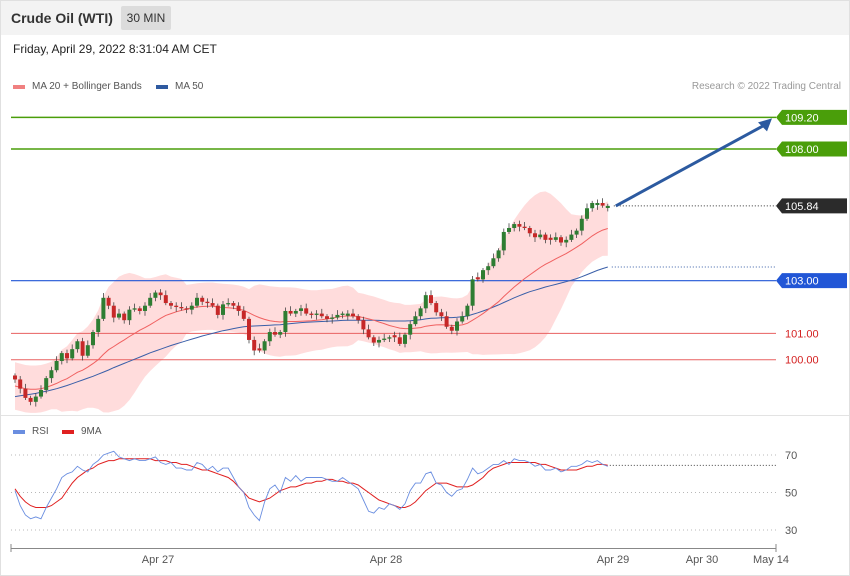 The height and width of the screenshot is (576, 850). I want to click on projection-arrow-shaft, so click(690, 166).